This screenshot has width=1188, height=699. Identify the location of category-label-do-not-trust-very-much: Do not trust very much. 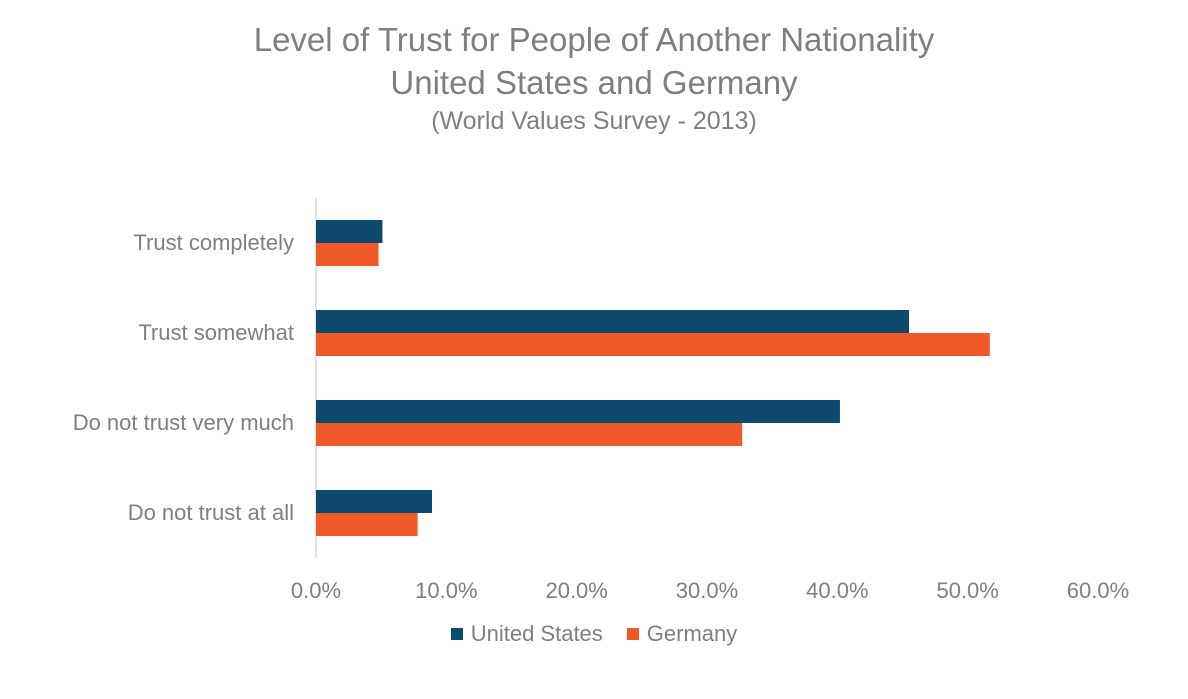
(183, 422).